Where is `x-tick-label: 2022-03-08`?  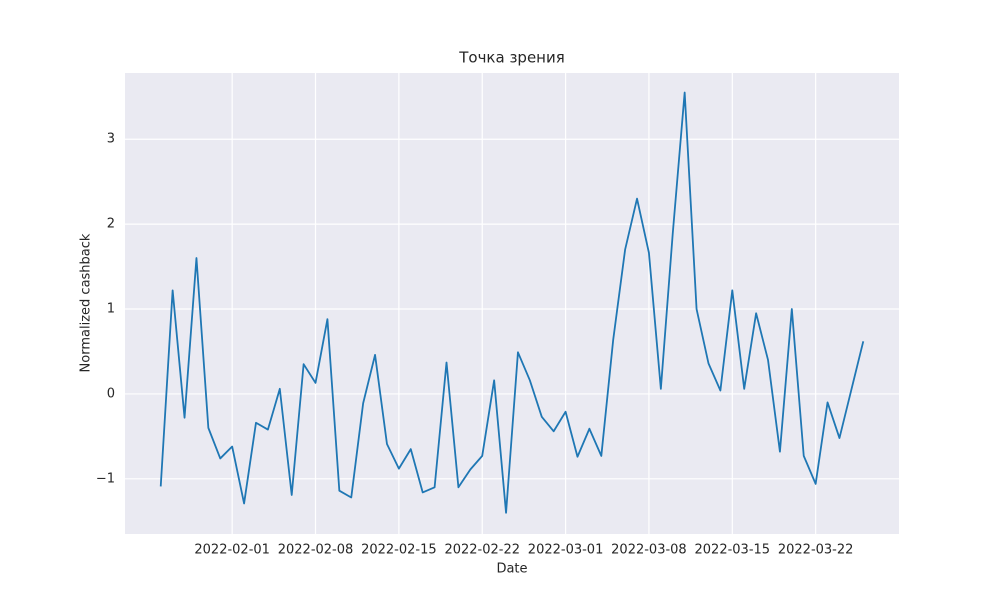 x-tick-label: 2022-03-08 is located at coordinates (649, 550).